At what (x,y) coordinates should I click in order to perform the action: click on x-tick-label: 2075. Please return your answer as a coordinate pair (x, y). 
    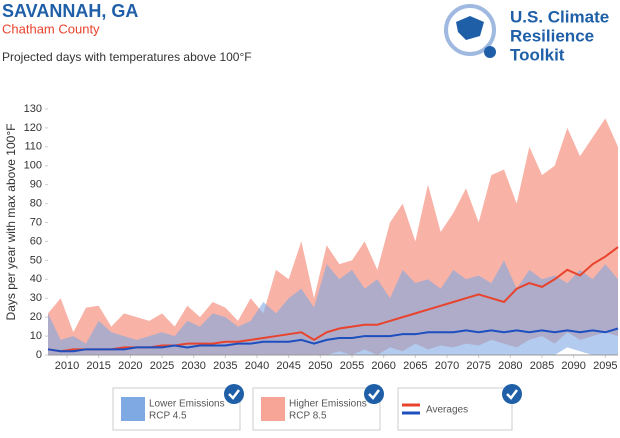
    Looking at the image, I should click on (478, 366).